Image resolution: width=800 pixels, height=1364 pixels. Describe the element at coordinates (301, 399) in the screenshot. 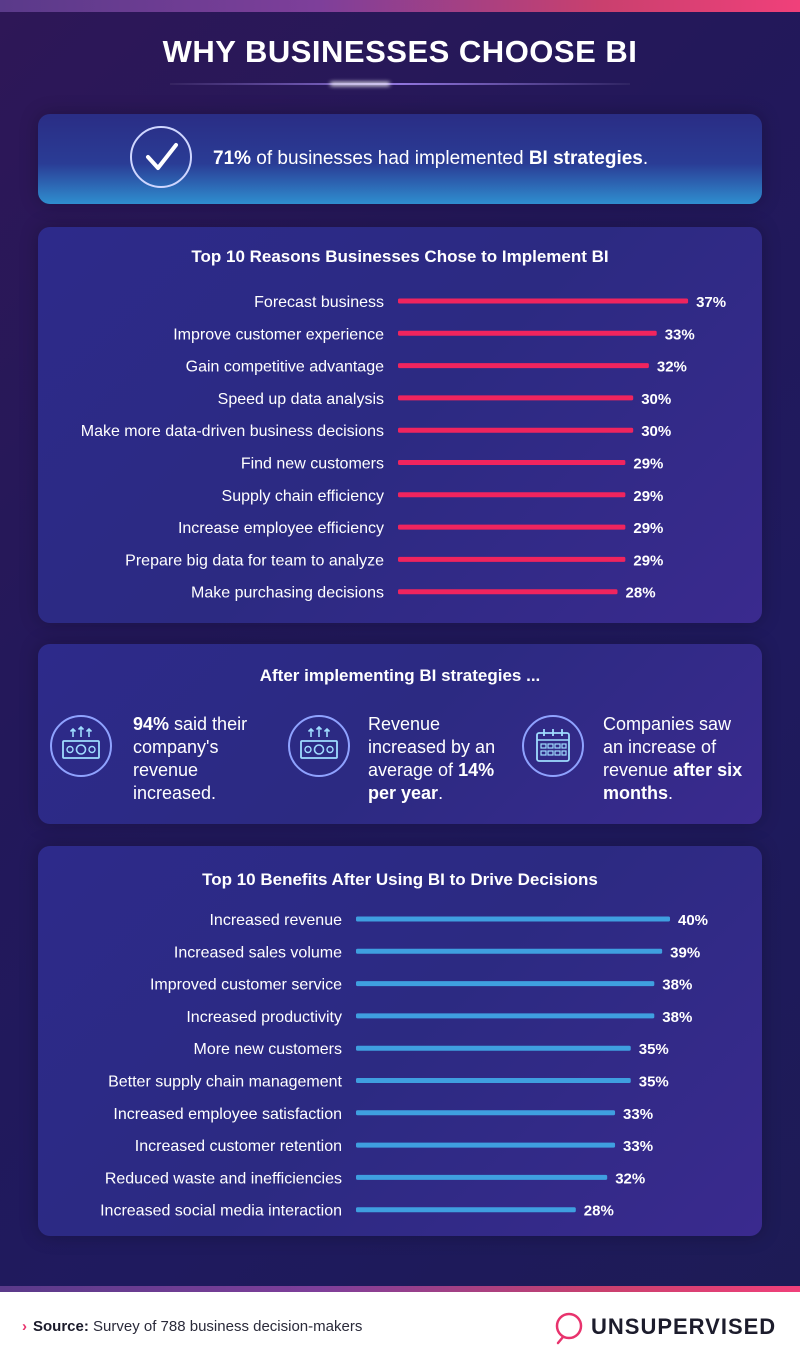

I see `category-label: Speed up data analysis` at that location.